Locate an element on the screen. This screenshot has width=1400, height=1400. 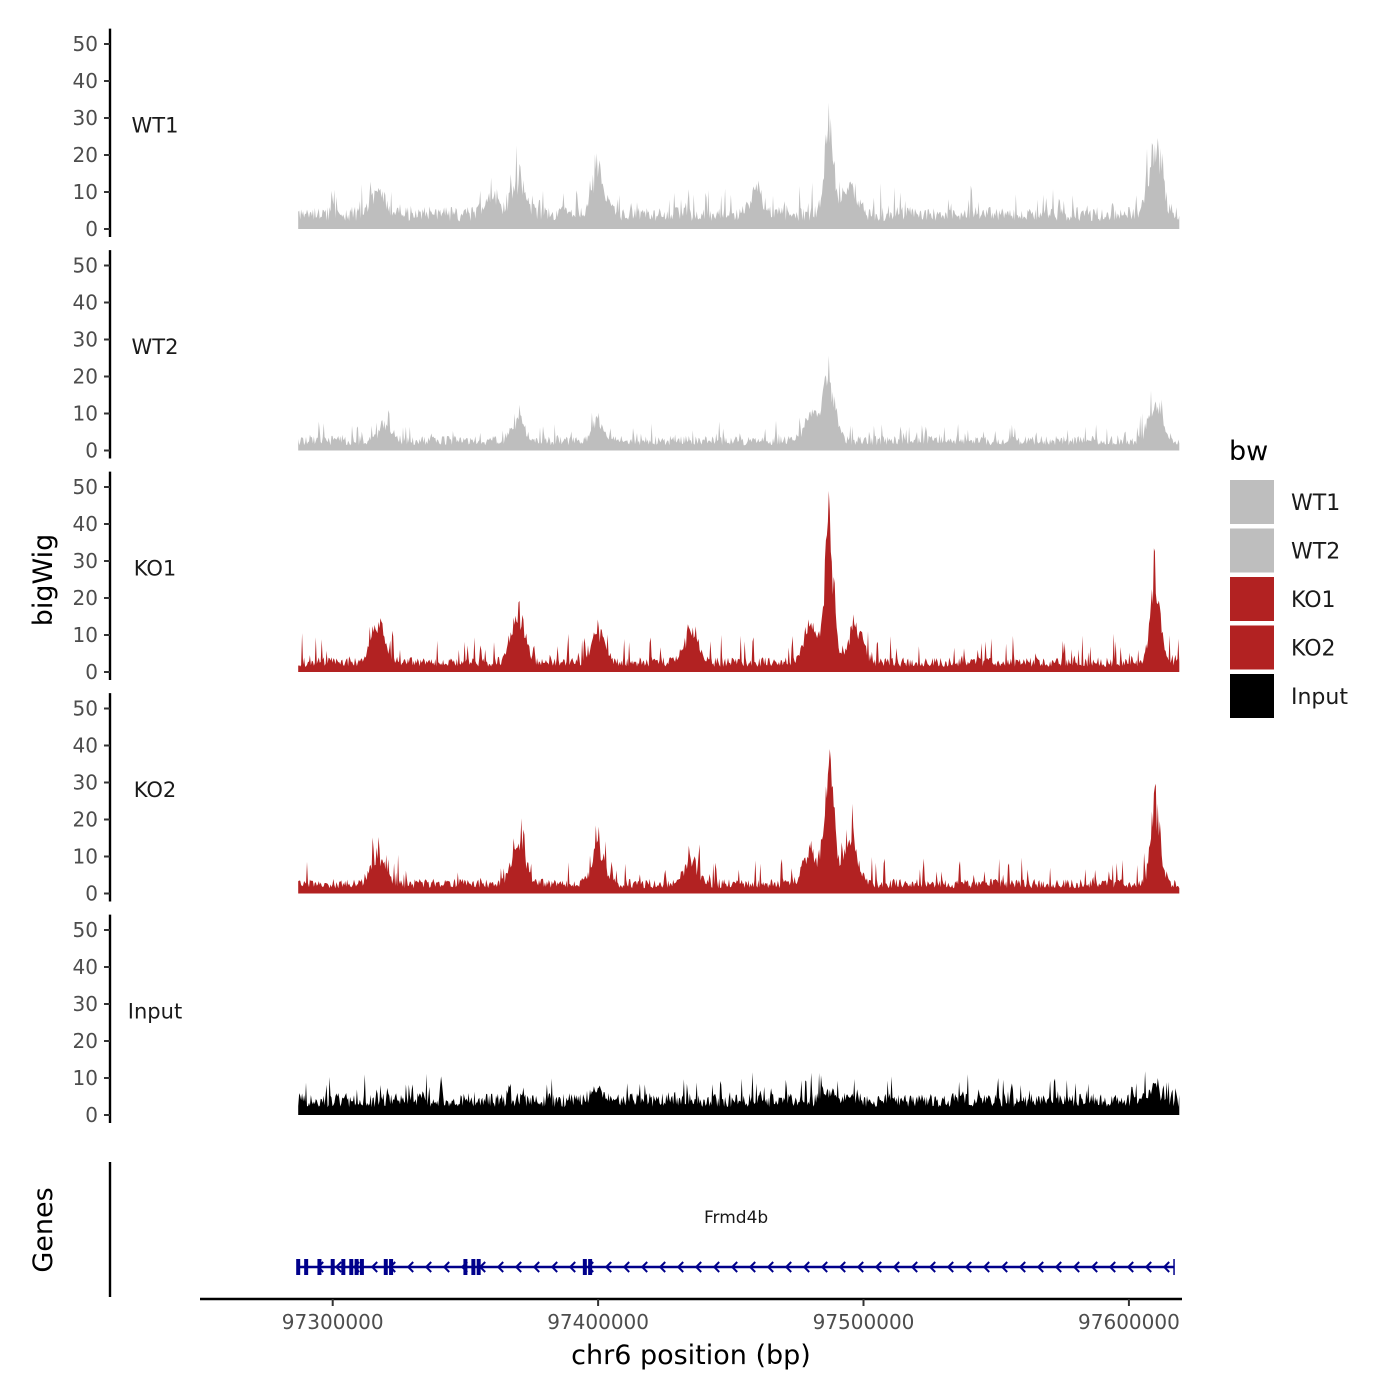
legend-label: WT2 is located at coordinates (1315, 552).